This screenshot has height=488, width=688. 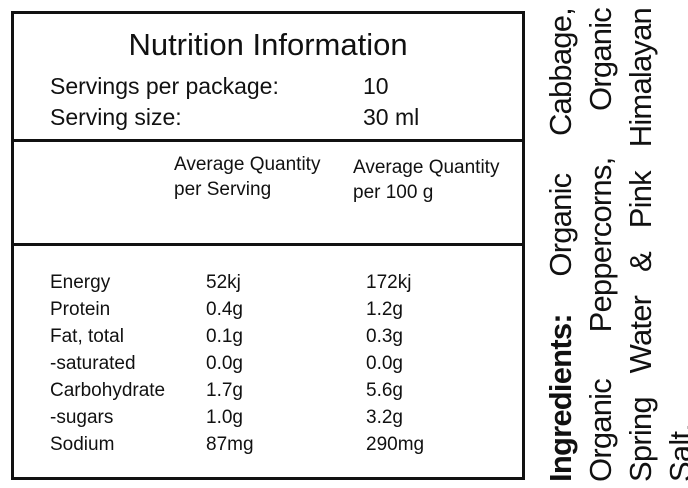 I want to click on nutrient-name: Fat, total, so click(x=87, y=336).